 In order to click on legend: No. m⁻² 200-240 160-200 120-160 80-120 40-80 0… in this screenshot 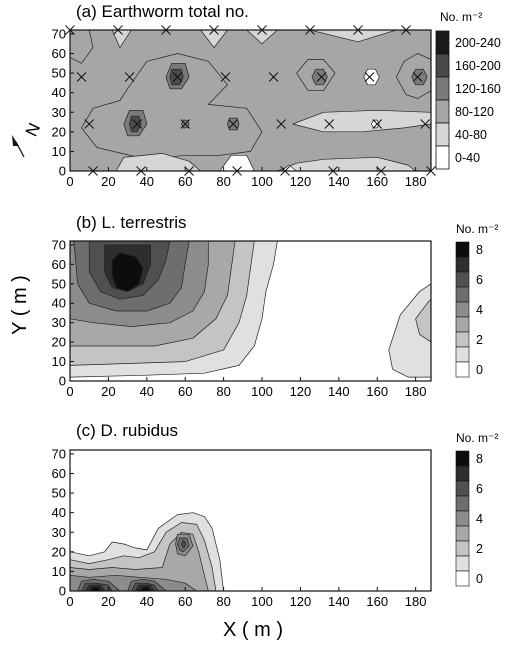, I will do `click(468, 90)`.